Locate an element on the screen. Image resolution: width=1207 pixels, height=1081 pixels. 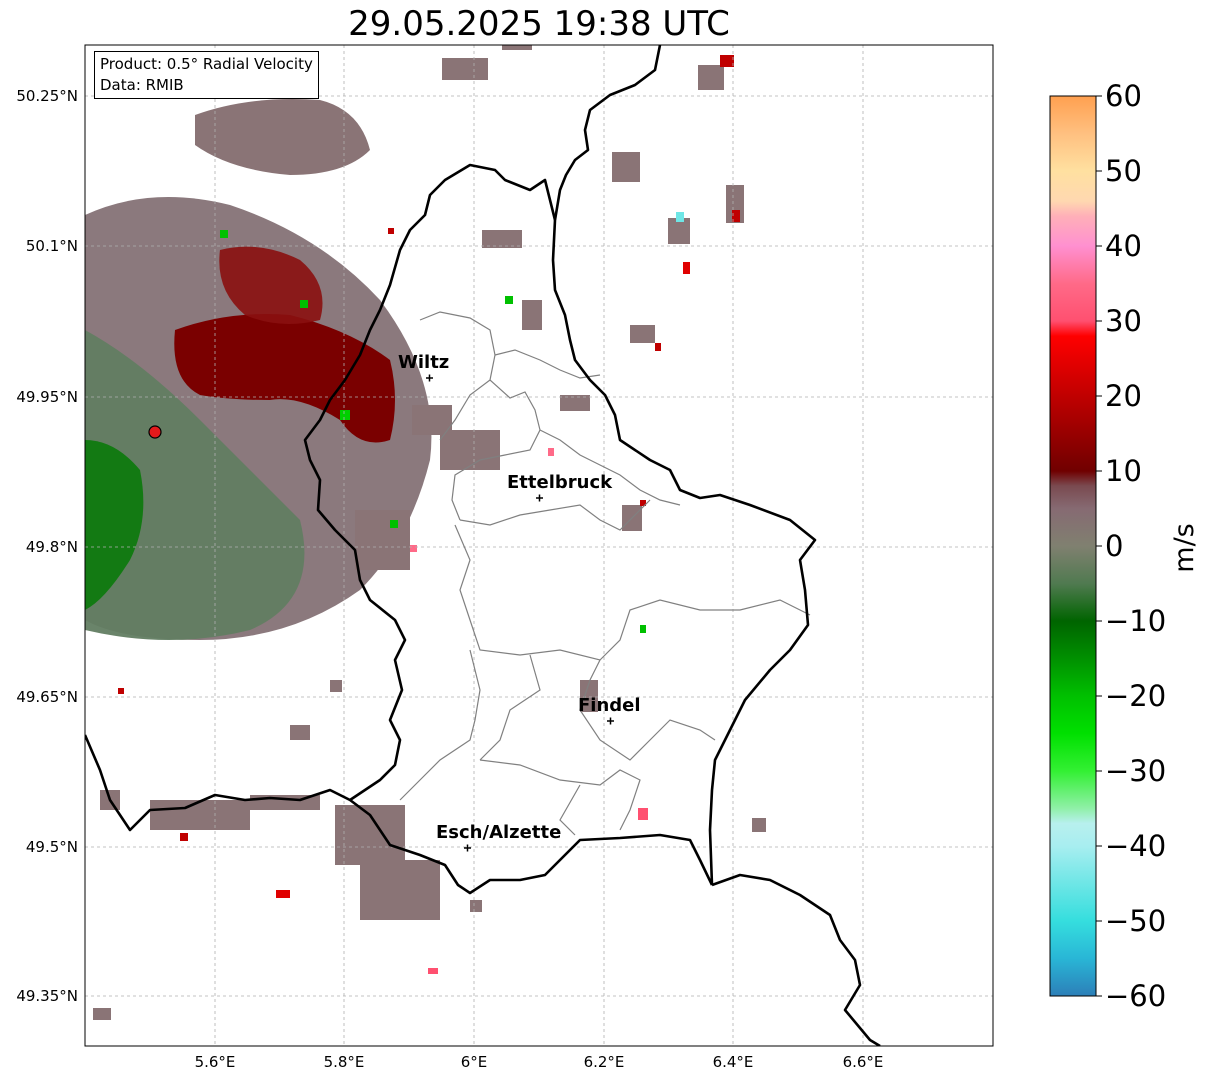
city-ettelbruck: Ettelbruck is located at coordinates (560, 487).